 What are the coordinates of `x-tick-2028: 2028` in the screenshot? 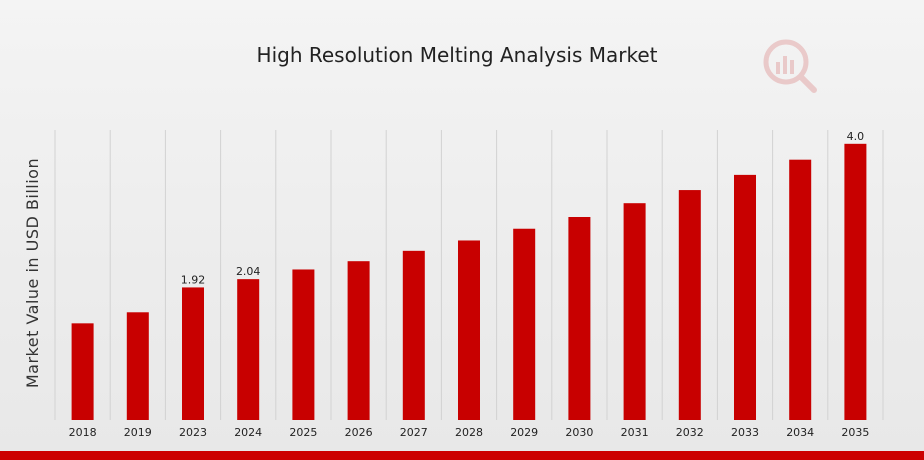 It's located at (469, 432).